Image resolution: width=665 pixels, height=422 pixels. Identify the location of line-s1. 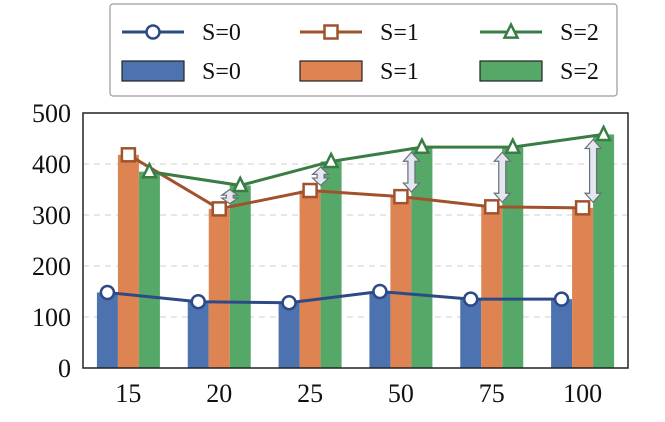
(355, 182).